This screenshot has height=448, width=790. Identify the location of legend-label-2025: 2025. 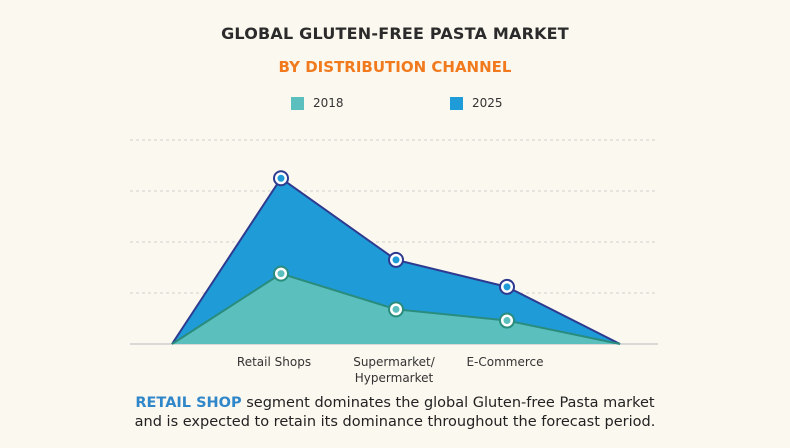
(487, 103).